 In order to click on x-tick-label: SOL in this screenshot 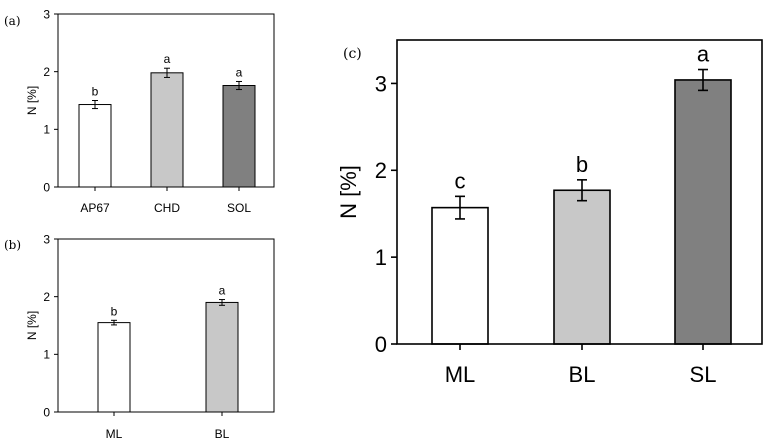, I will do `click(239, 208)`.